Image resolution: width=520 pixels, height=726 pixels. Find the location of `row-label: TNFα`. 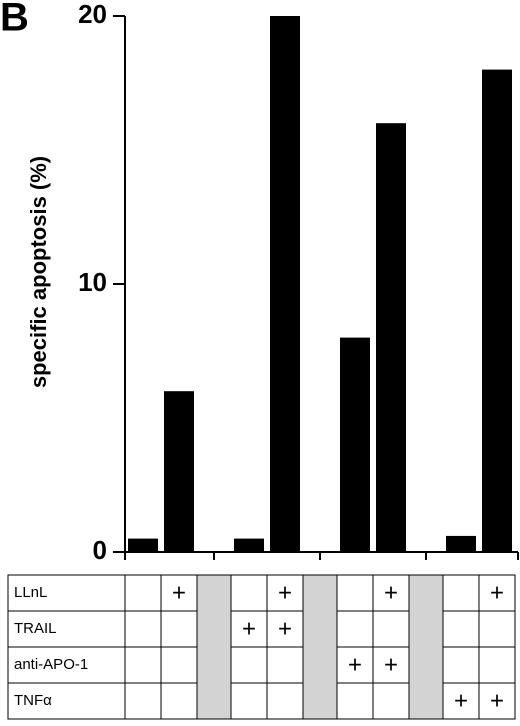

row-label: TNFα is located at coordinates (33, 700).